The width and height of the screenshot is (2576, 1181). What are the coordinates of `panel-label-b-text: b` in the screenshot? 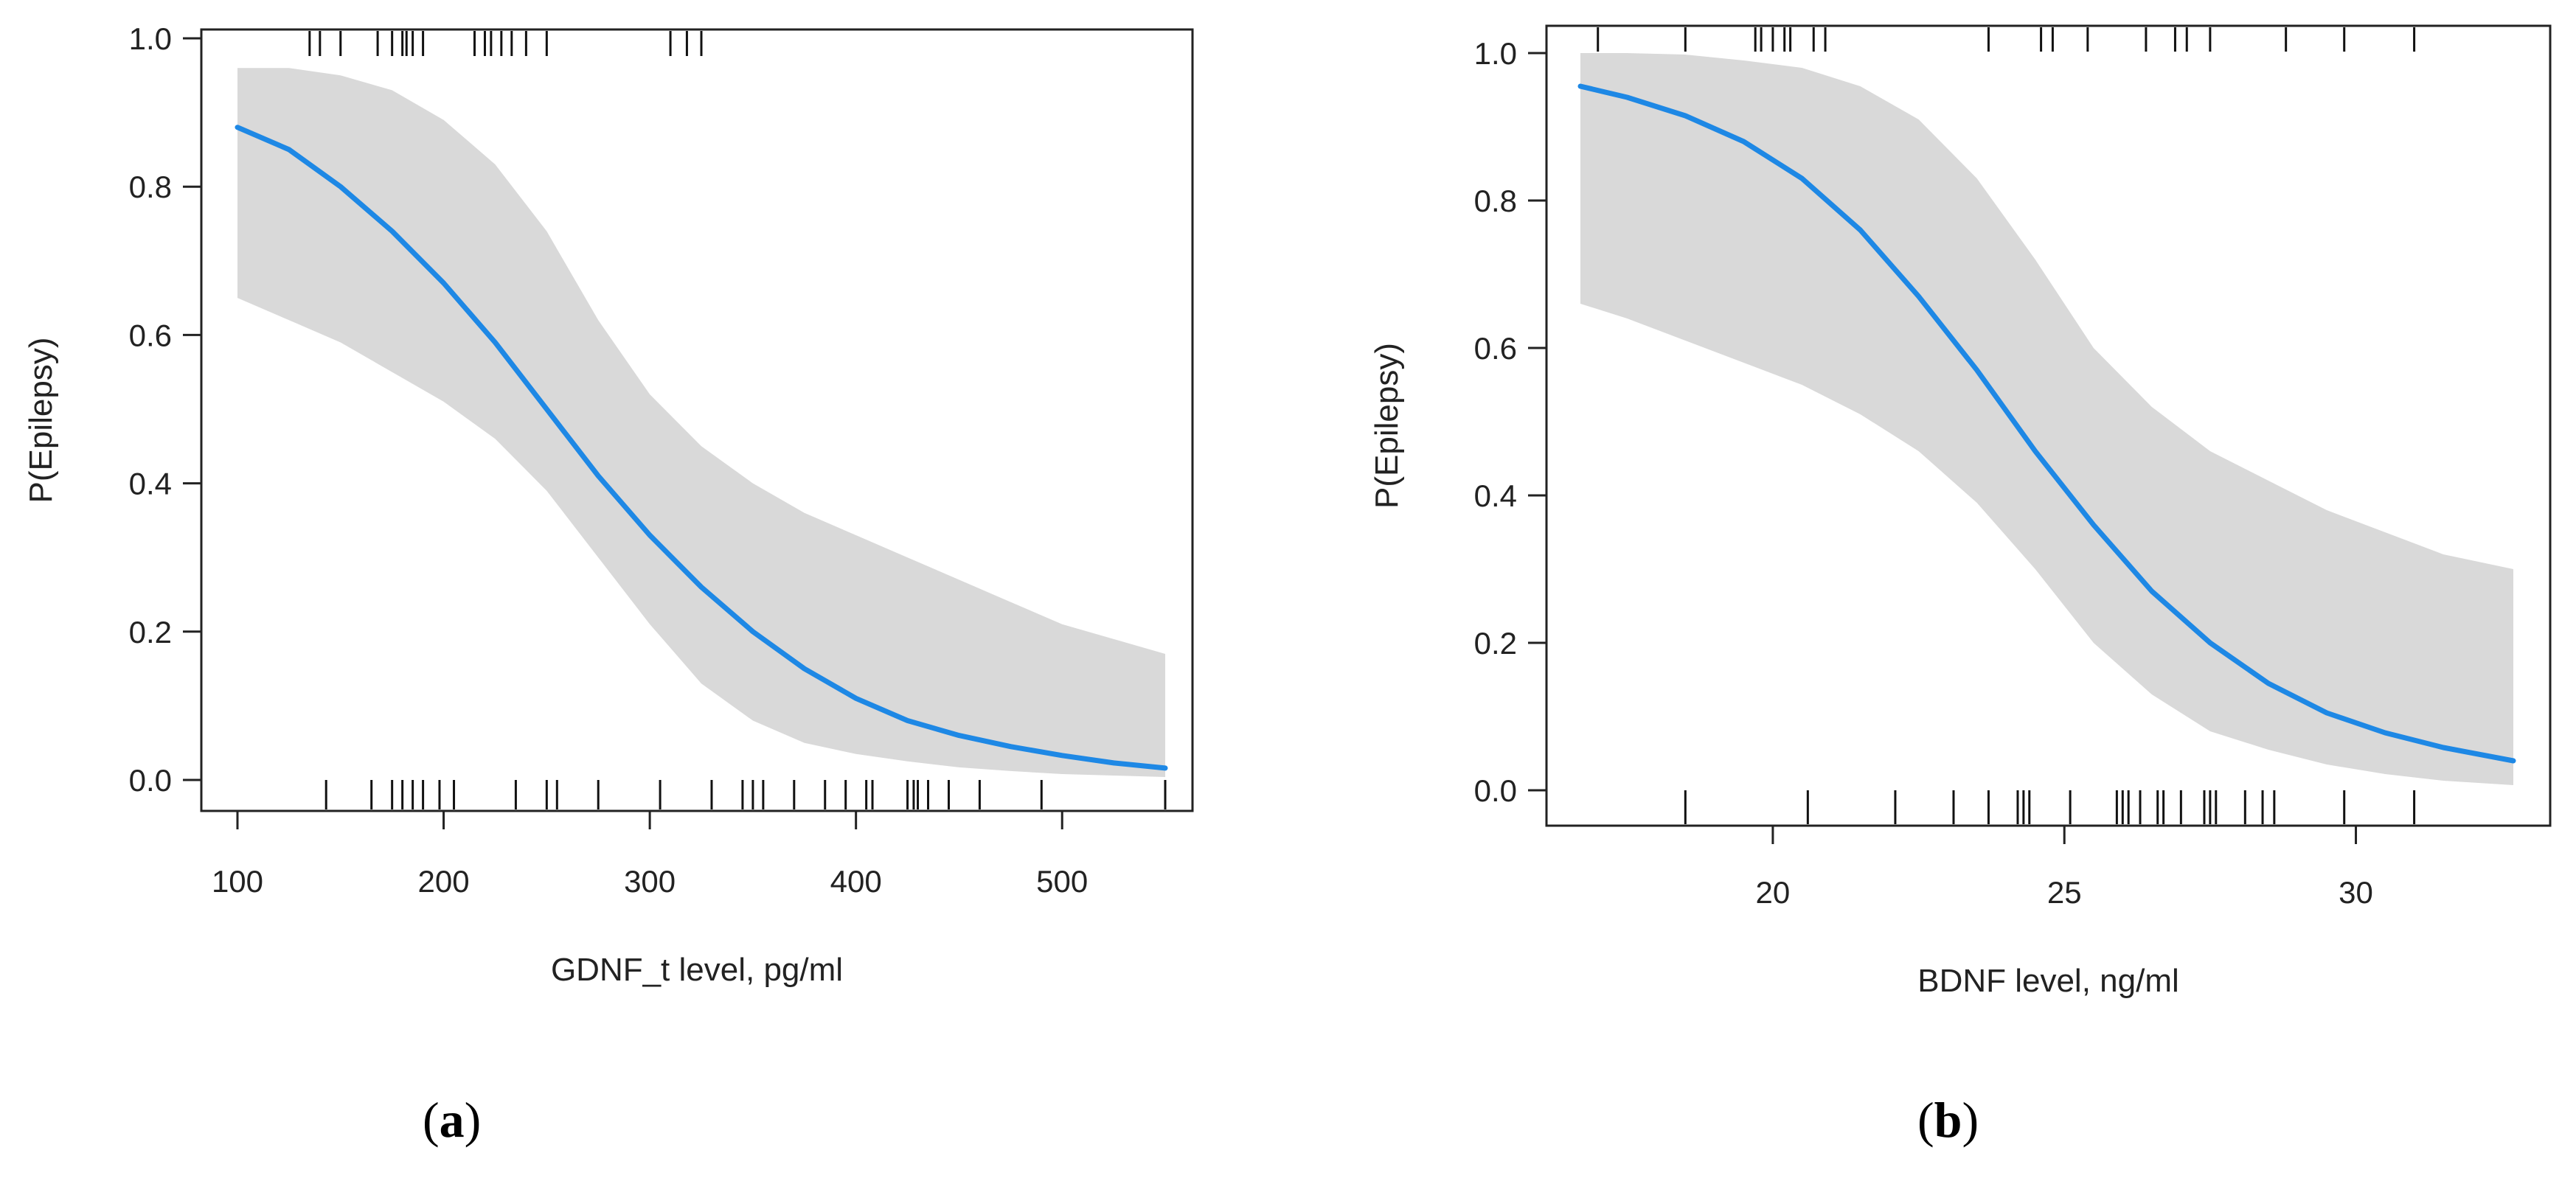 It's located at (1948, 1120).